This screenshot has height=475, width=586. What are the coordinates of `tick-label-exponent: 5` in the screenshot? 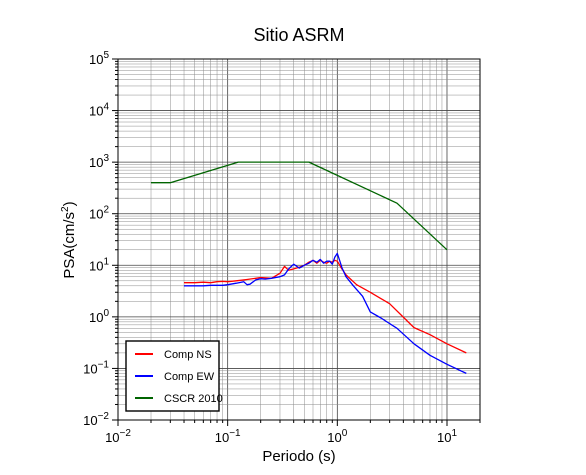 It's located at (106, 55).